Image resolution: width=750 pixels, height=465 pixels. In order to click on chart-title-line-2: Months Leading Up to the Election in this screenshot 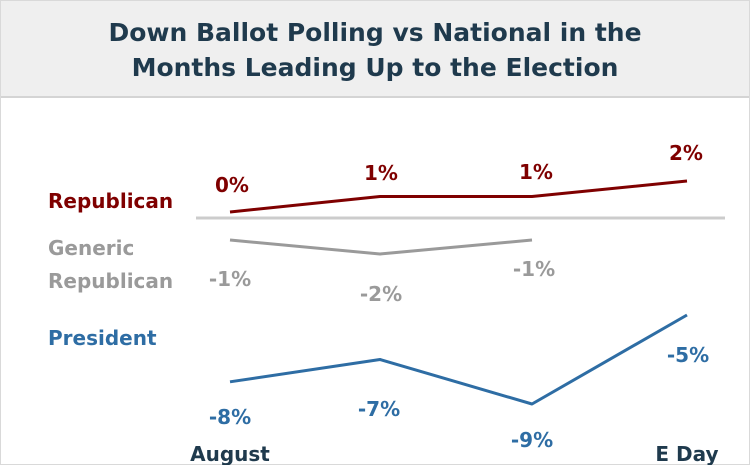, I will do `click(375, 67)`.